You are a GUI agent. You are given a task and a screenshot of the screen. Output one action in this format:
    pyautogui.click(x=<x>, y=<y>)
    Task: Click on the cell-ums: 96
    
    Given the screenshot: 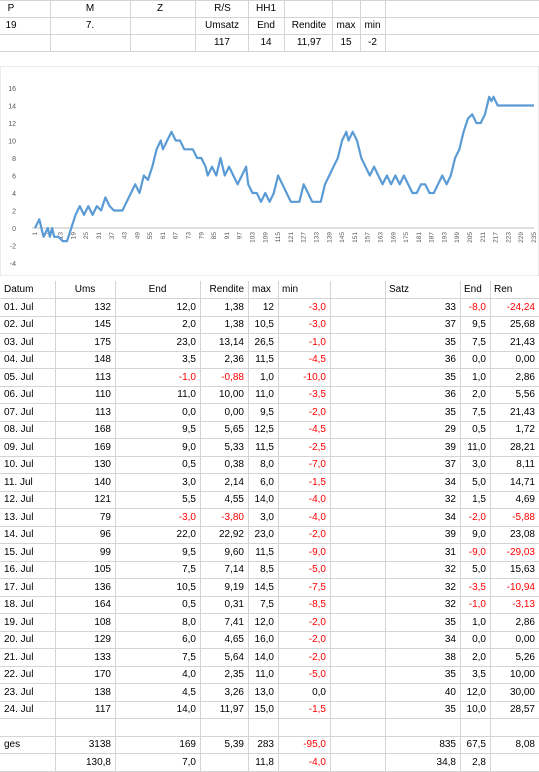 What is the action you would take?
    pyautogui.click(x=105, y=534)
    